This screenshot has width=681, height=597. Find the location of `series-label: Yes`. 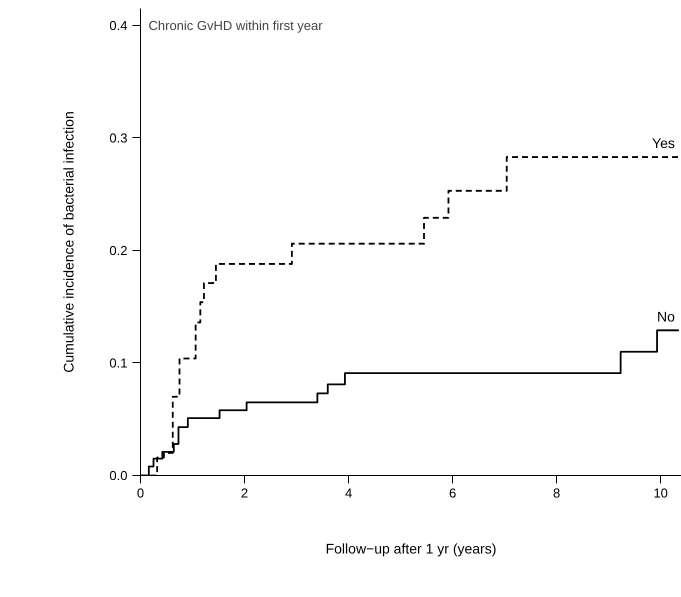

series-label: Yes is located at coordinates (663, 143).